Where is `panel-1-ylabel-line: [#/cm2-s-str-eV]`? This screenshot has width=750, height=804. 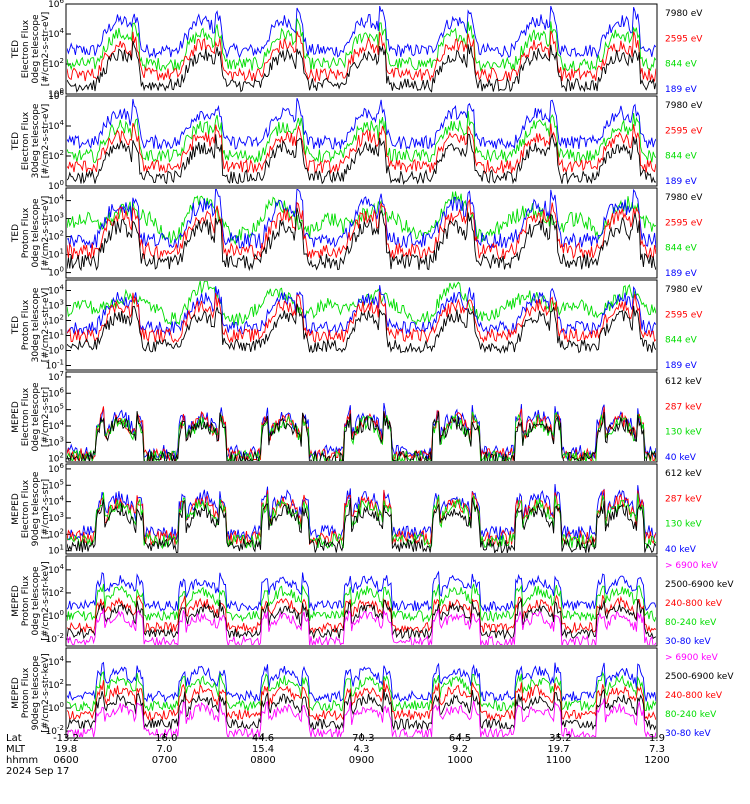 panel-1-ylabel-line: [#/cm2-s-str-eV] is located at coordinates (46, 49).